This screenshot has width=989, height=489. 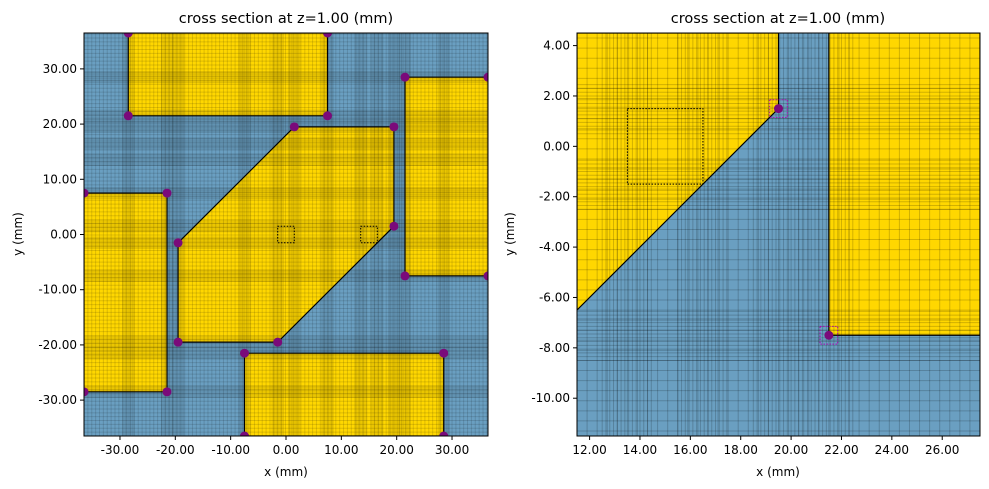 I want to click on x-tick-label: 0.00, so click(x=286, y=450).